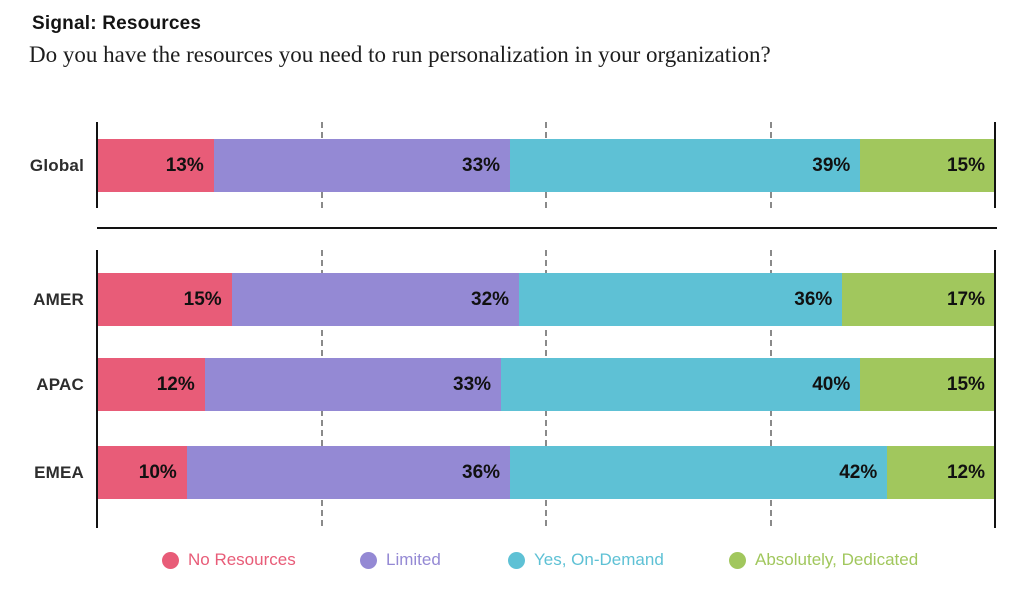 The width and height of the screenshot is (1024, 595). Describe the element at coordinates (164, 299) in the screenshot. I see `bar-segment-no-resources: 15%` at that location.